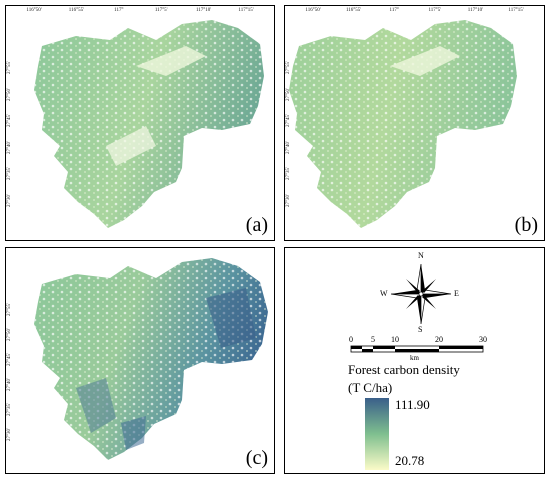  I want to click on scale-tick-label: 5, so click(373, 339).